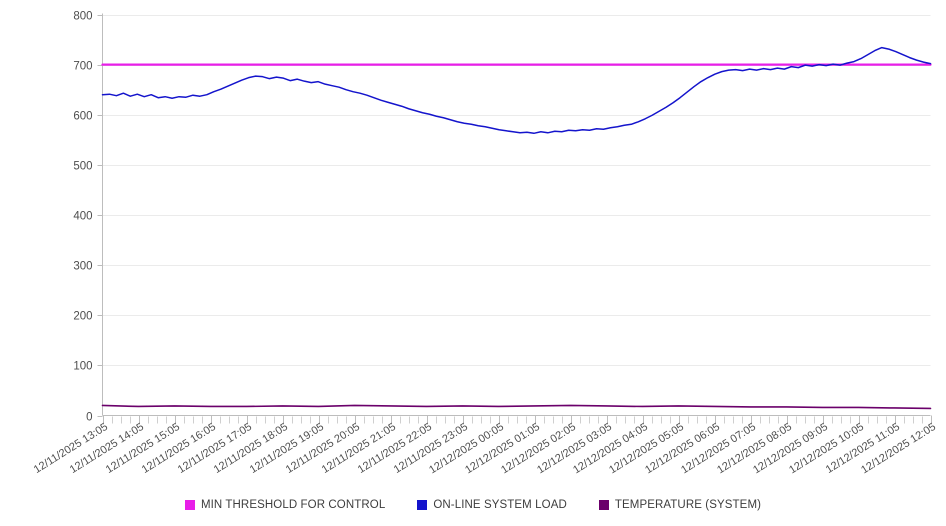 The width and height of the screenshot is (946, 526). What do you see at coordinates (688, 505) in the screenshot?
I see `legend-label: TEMPERATURE (SYSTEM)` at bounding box center [688, 505].